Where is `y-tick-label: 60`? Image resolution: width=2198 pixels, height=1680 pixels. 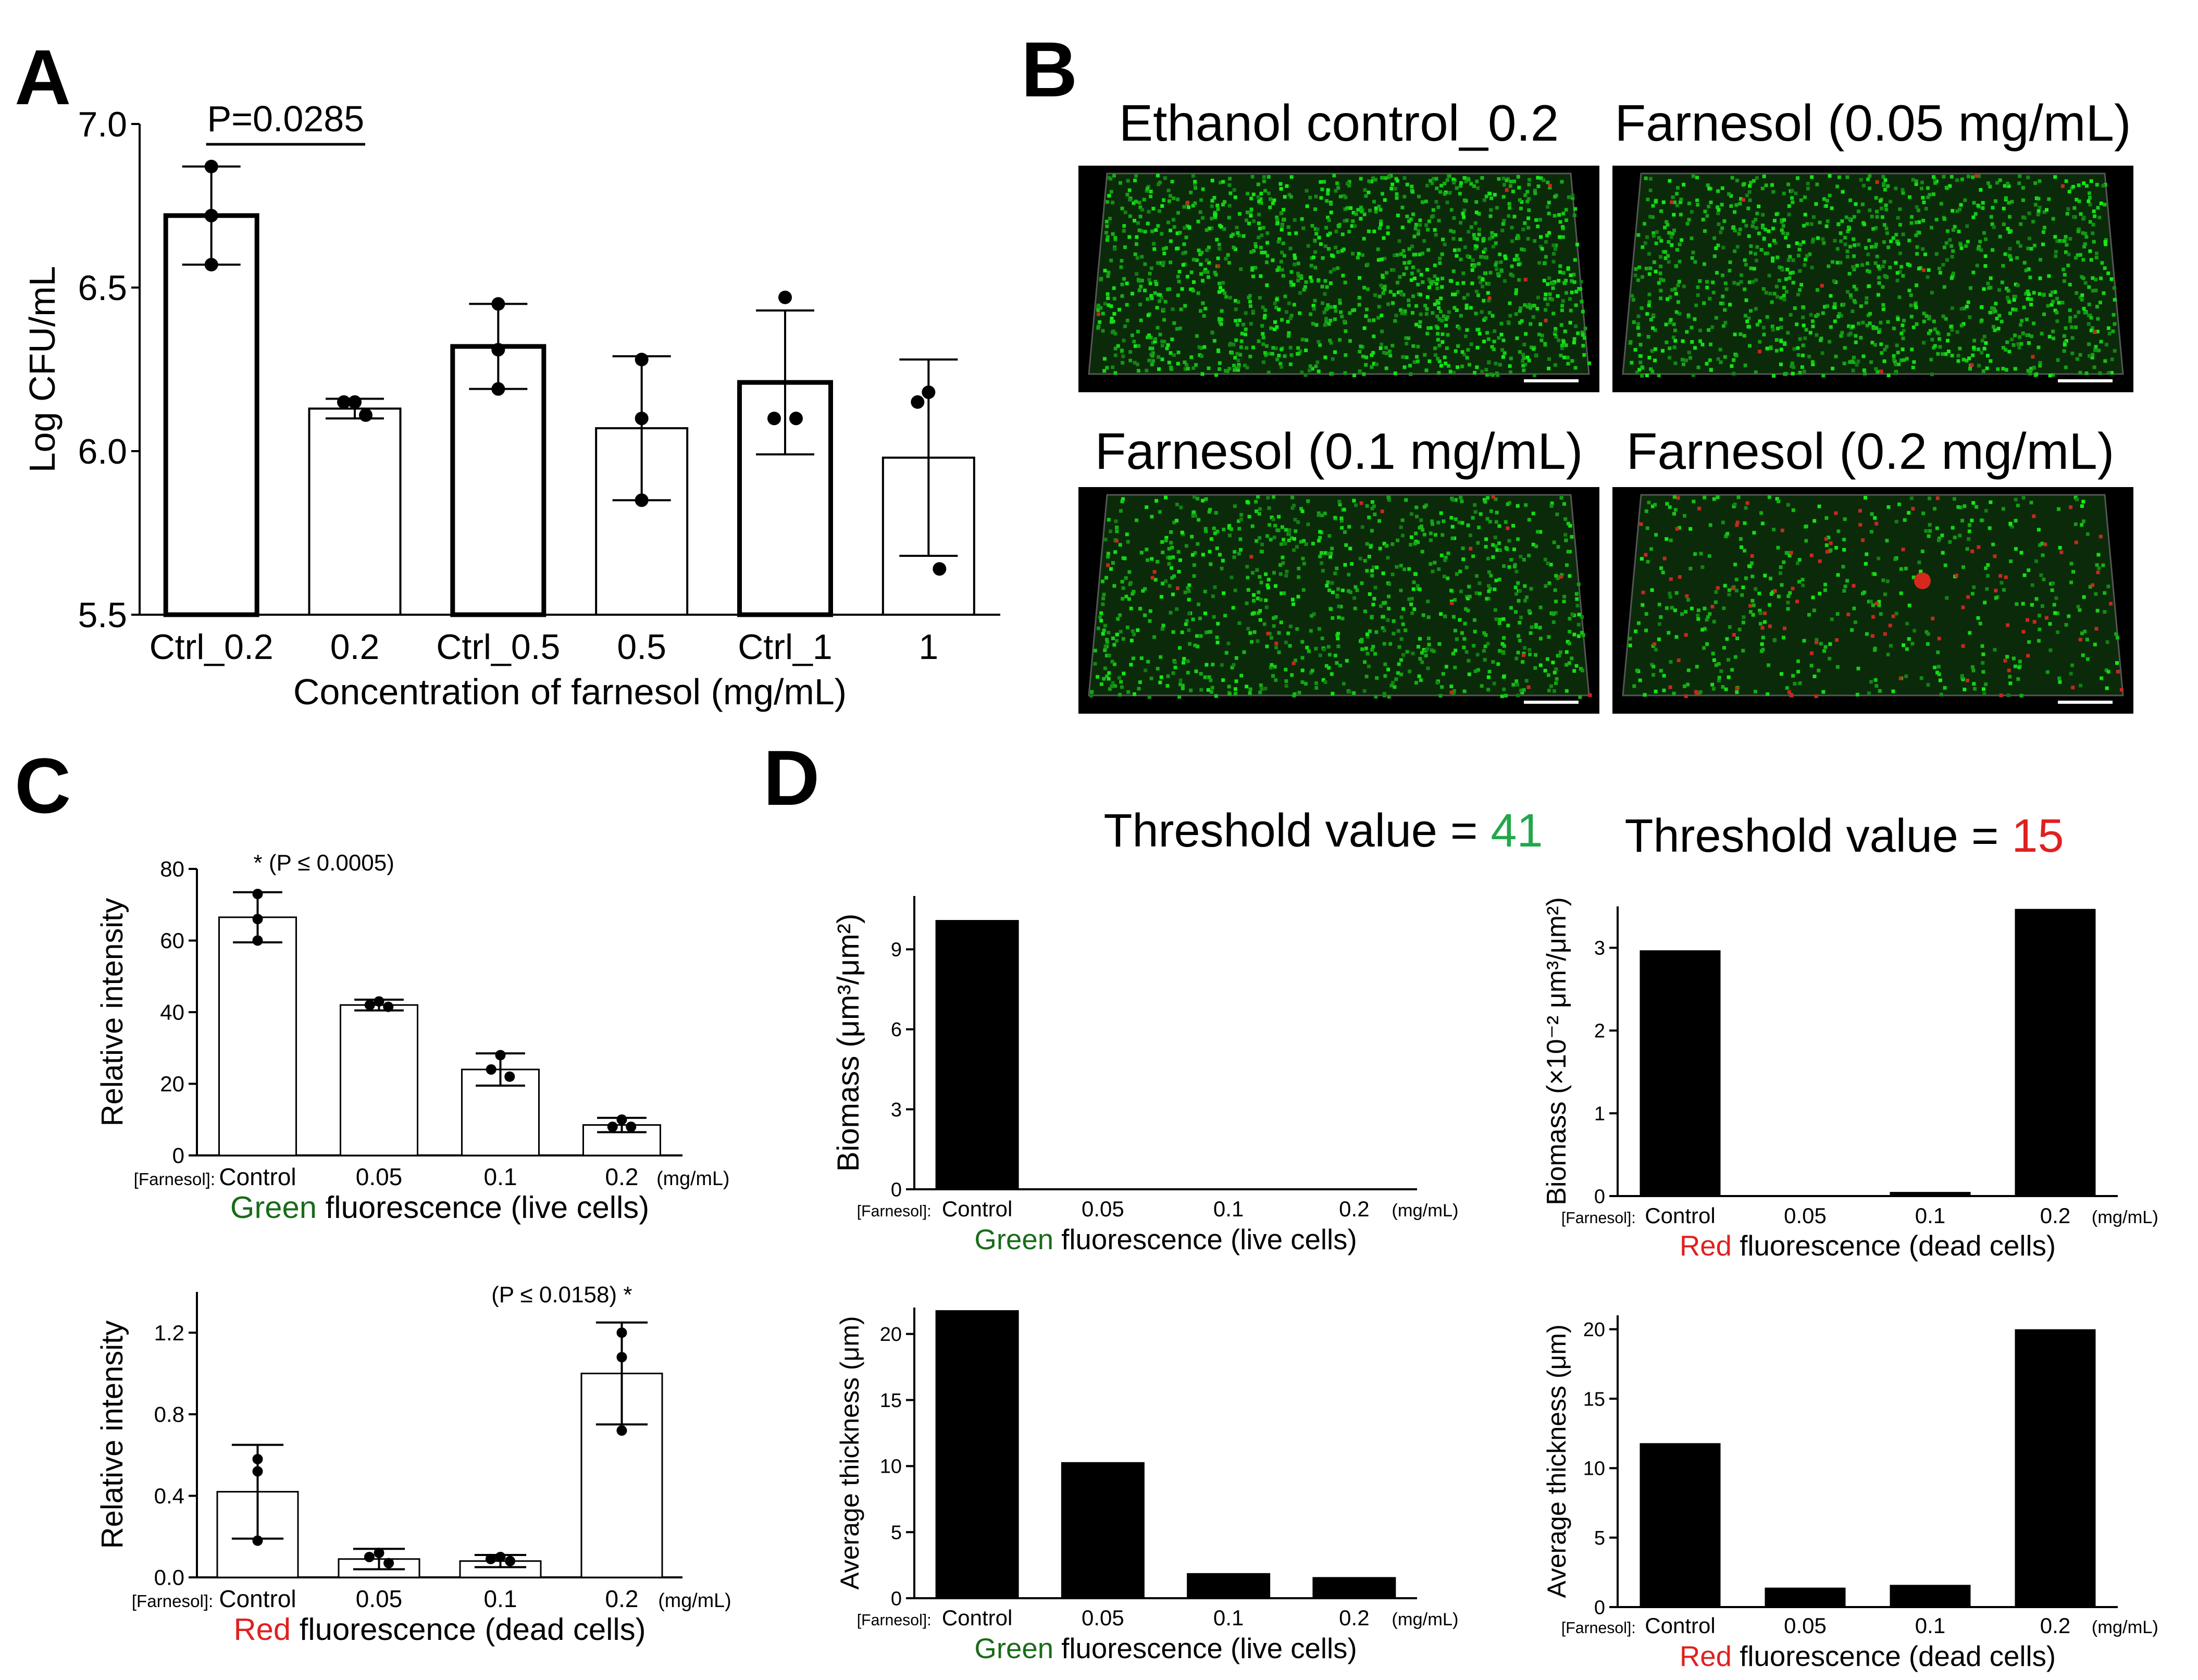
y-tick-label: 60 is located at coordinates (172, 940).